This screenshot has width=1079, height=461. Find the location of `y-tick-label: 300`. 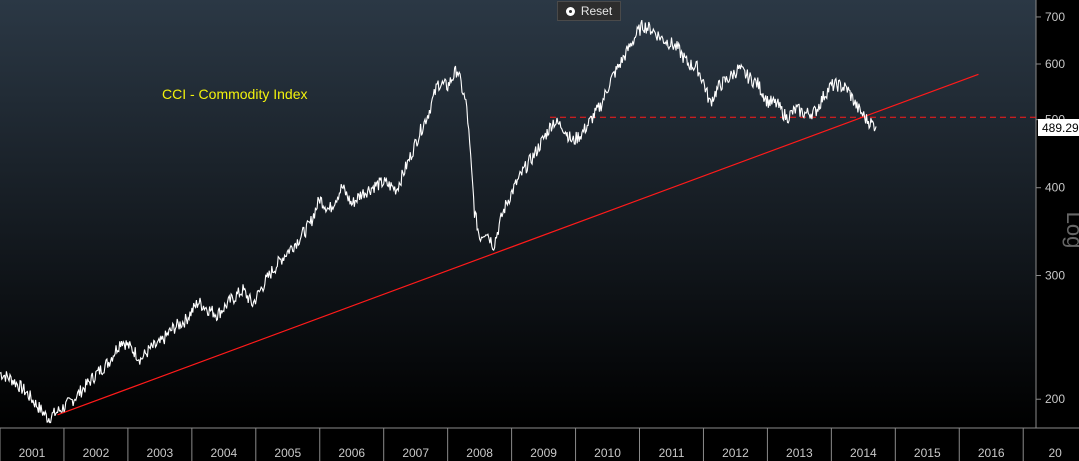

y-tick-label: 300 is located at coordinates (1055, 275).